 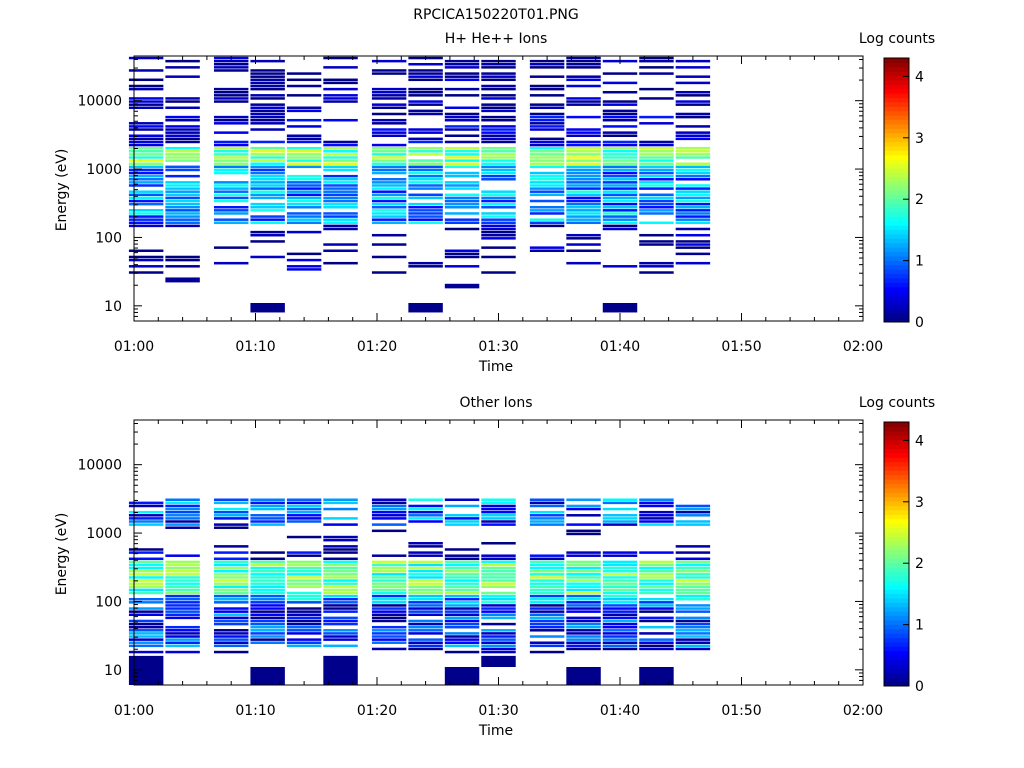 I want to click on x-tick-label: 01:50, so click(x=741, y=711).